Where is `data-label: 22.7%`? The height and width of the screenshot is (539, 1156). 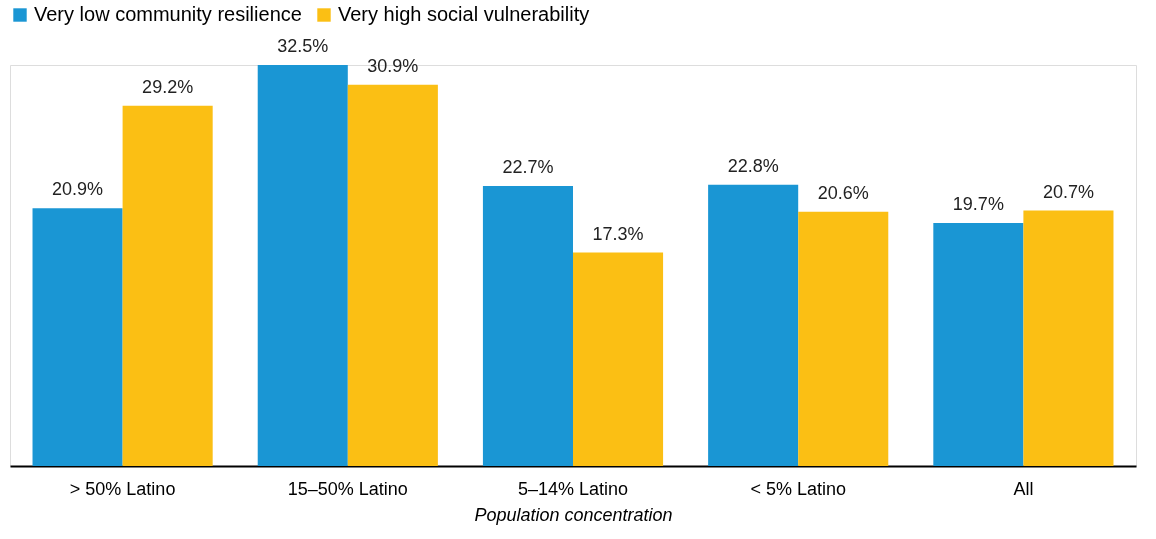 data-label: 22.7% is located at coordinates (528, 166).